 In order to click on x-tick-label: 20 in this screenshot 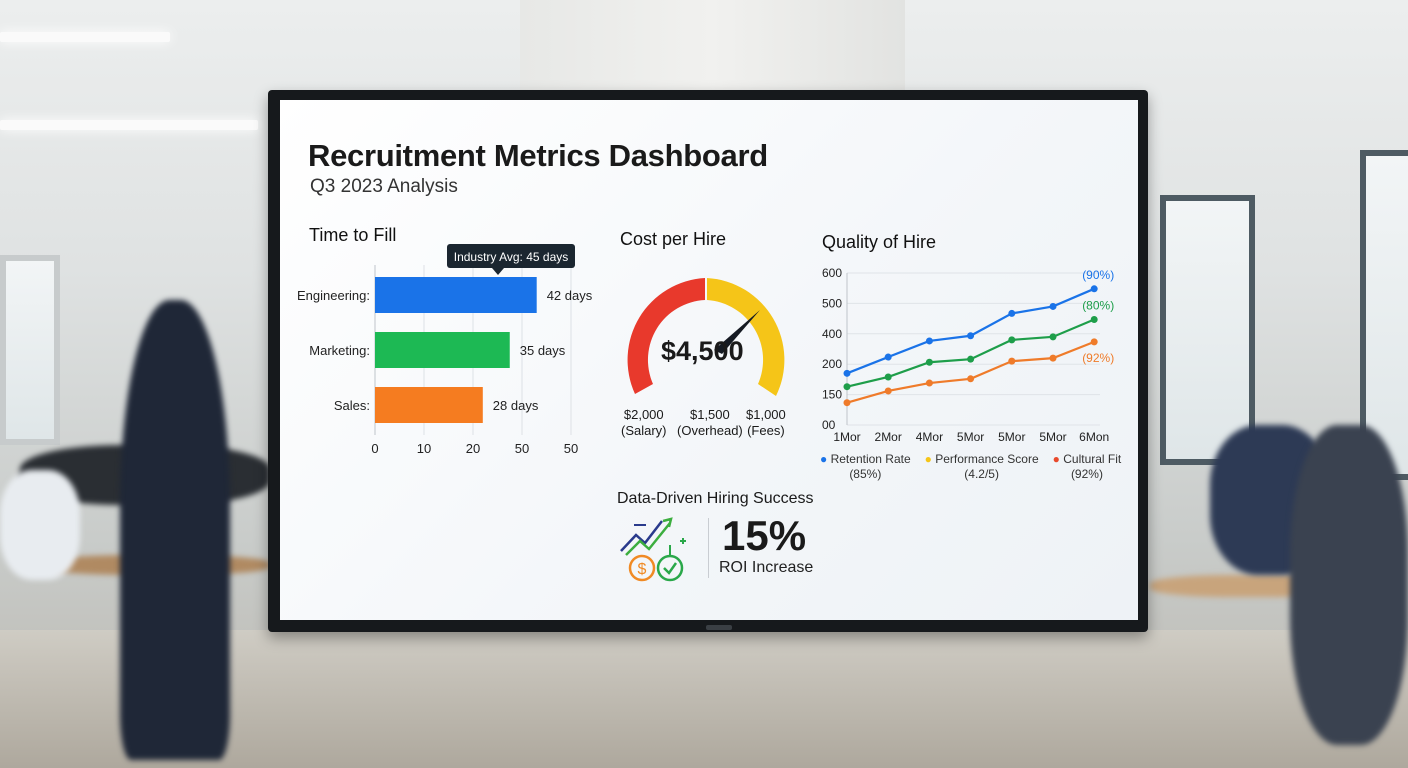, I will do `click(473, 448)`.